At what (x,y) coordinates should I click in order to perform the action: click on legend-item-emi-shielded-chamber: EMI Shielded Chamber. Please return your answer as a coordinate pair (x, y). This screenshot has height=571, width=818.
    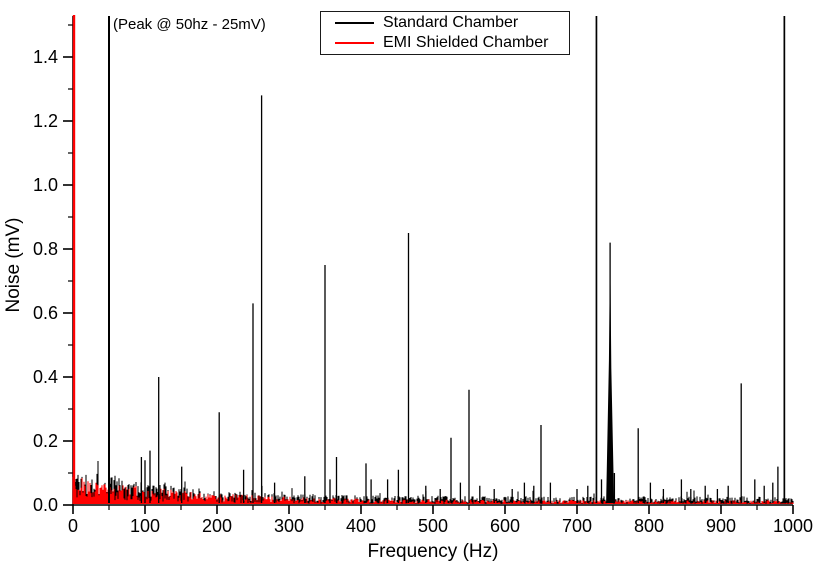
    Looking at the image, I should click on (452, 43).